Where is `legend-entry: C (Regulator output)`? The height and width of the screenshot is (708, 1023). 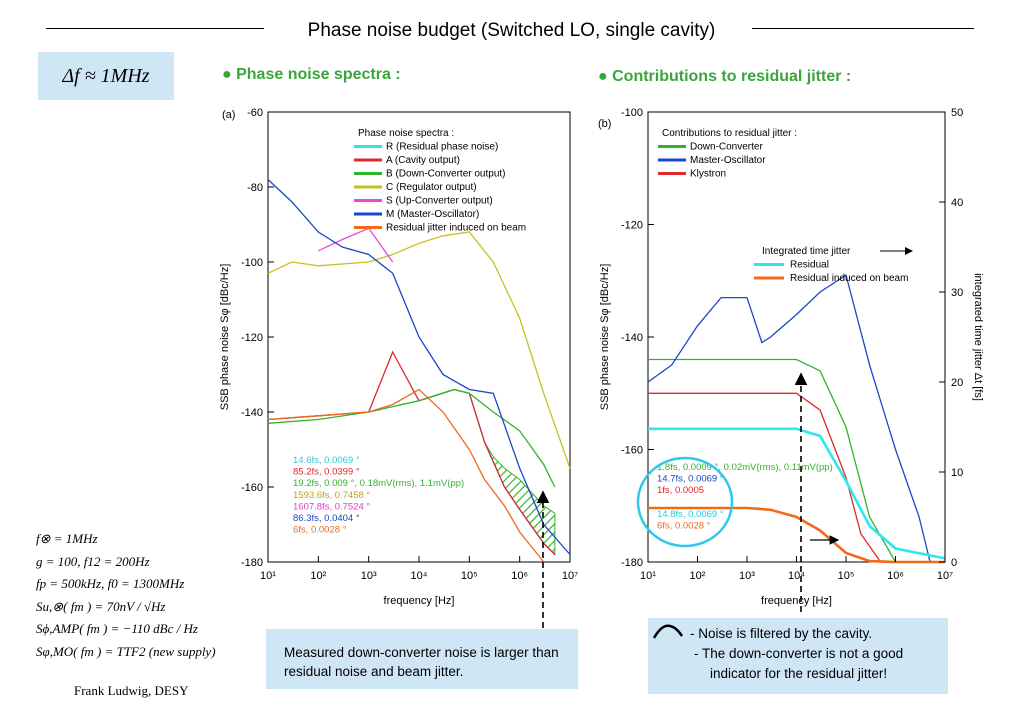
legend-entry: C (Regulator output) is located at coordinates (431, 187).